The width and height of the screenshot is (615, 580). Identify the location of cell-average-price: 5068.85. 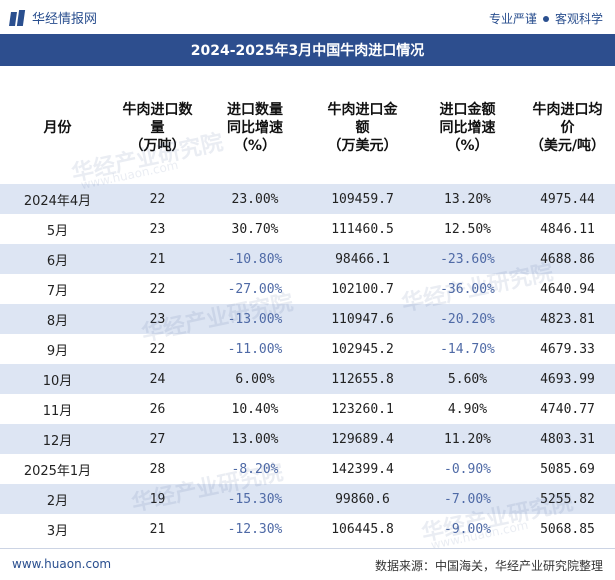
(567, 529).